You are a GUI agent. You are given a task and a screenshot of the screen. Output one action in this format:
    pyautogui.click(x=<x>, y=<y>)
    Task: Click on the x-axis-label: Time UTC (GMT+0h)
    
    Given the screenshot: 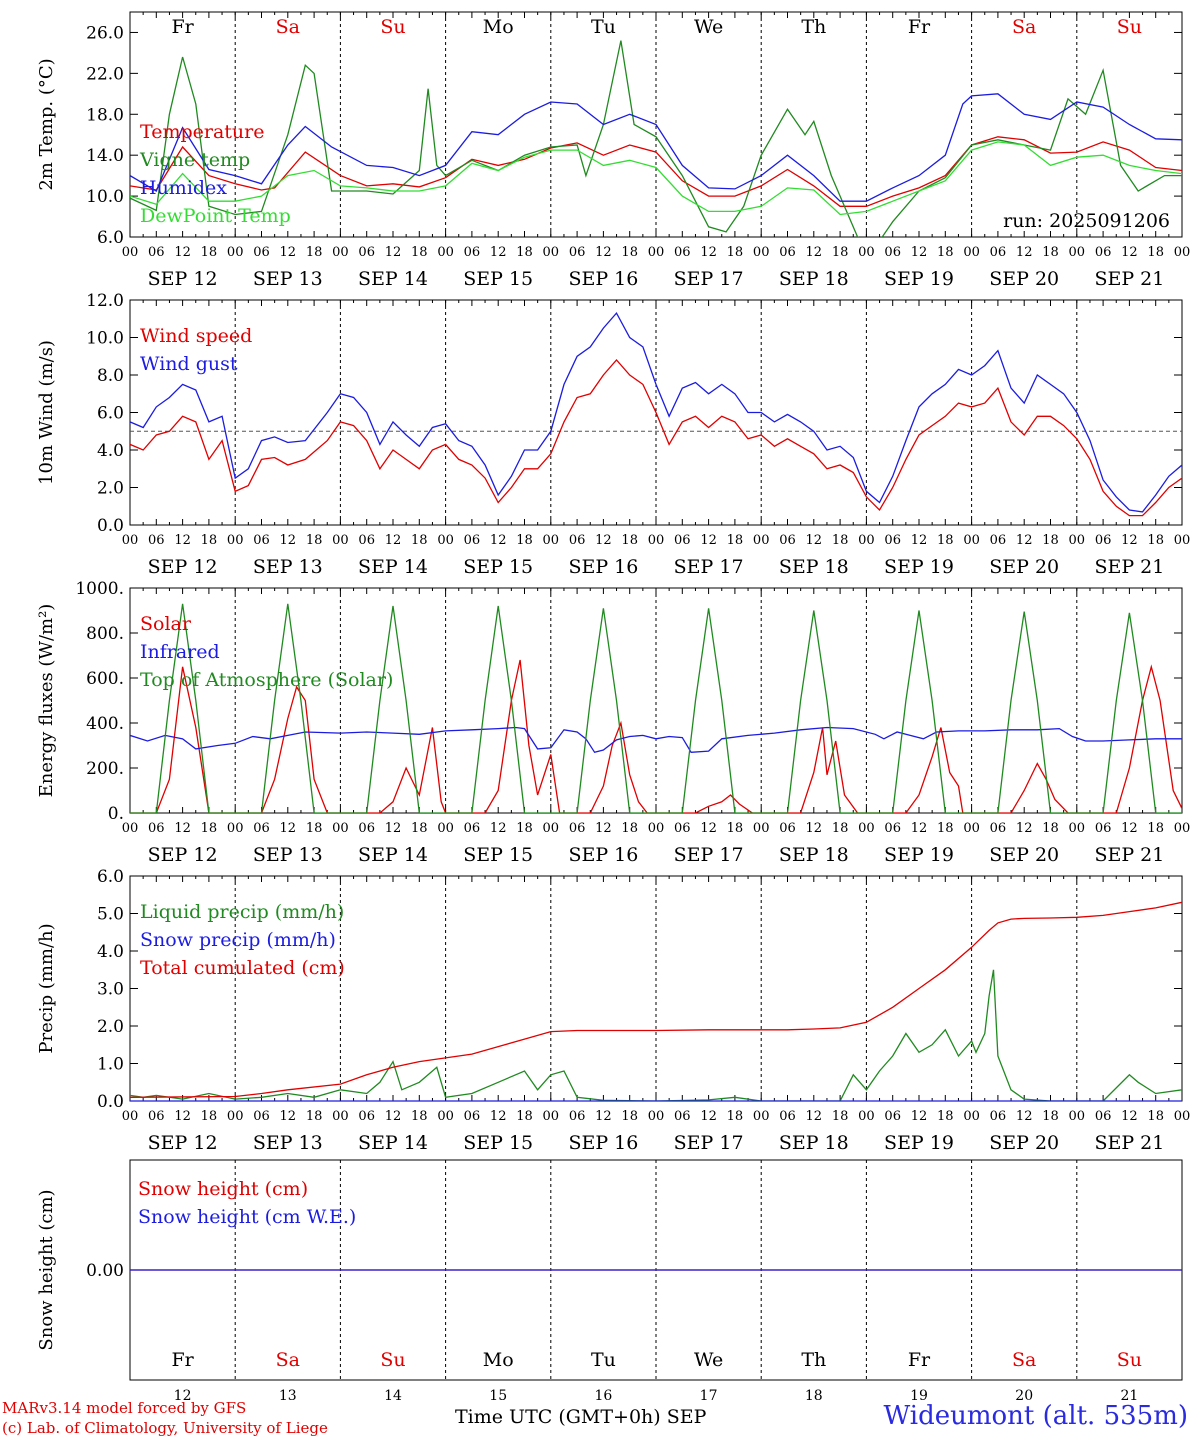 What is the action you would take?
    pyautogui.click(x=558, y=1417)
    